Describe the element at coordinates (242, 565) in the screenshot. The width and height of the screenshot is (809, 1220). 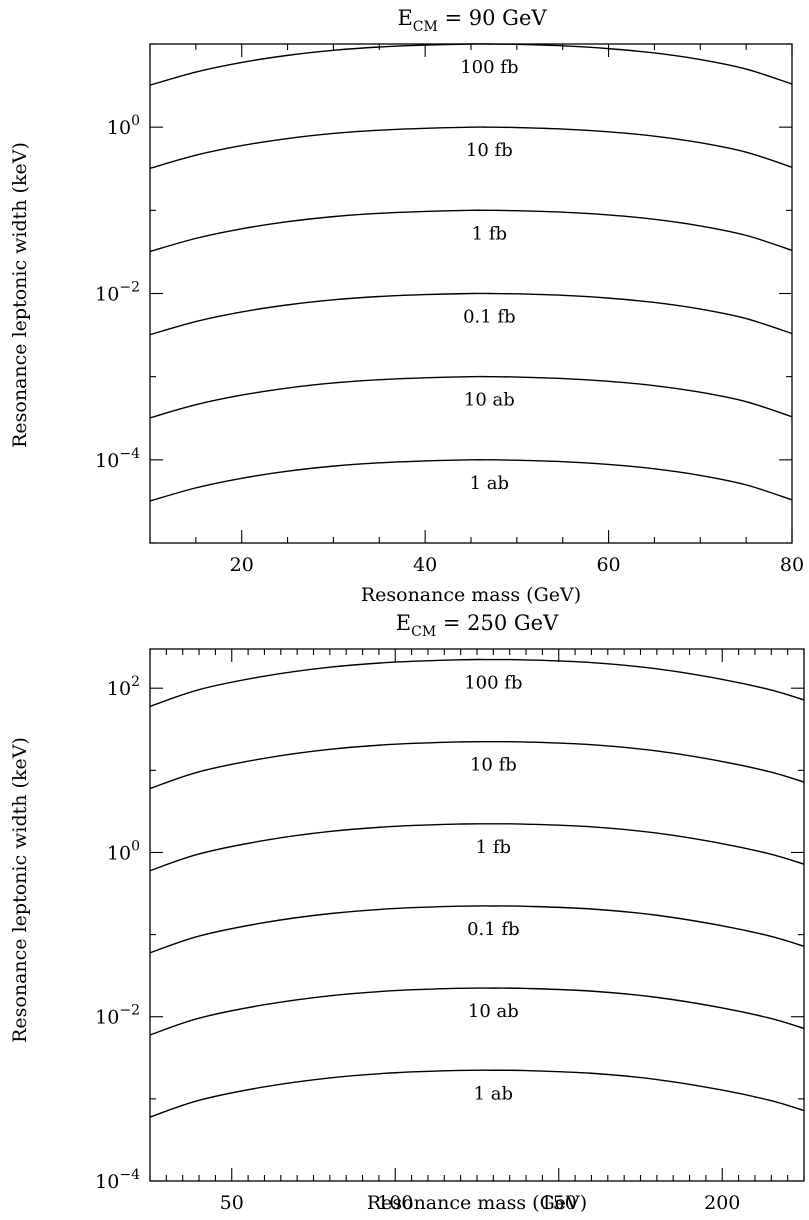
I see `x-tick-label: 20` at that location.